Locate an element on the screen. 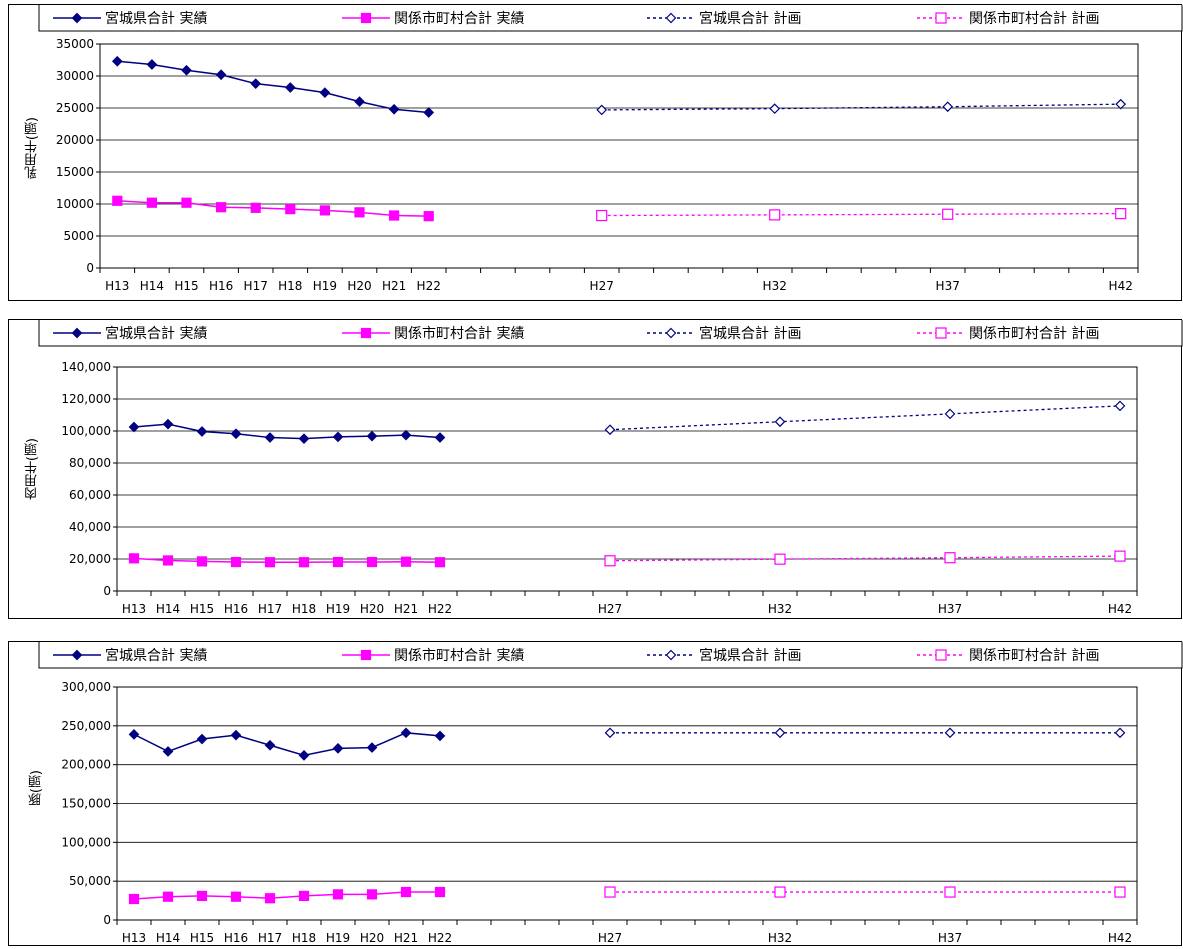 This screenshot has width=1183, height=949. x-tick-label: H18 is located at coordinates (304, 609).